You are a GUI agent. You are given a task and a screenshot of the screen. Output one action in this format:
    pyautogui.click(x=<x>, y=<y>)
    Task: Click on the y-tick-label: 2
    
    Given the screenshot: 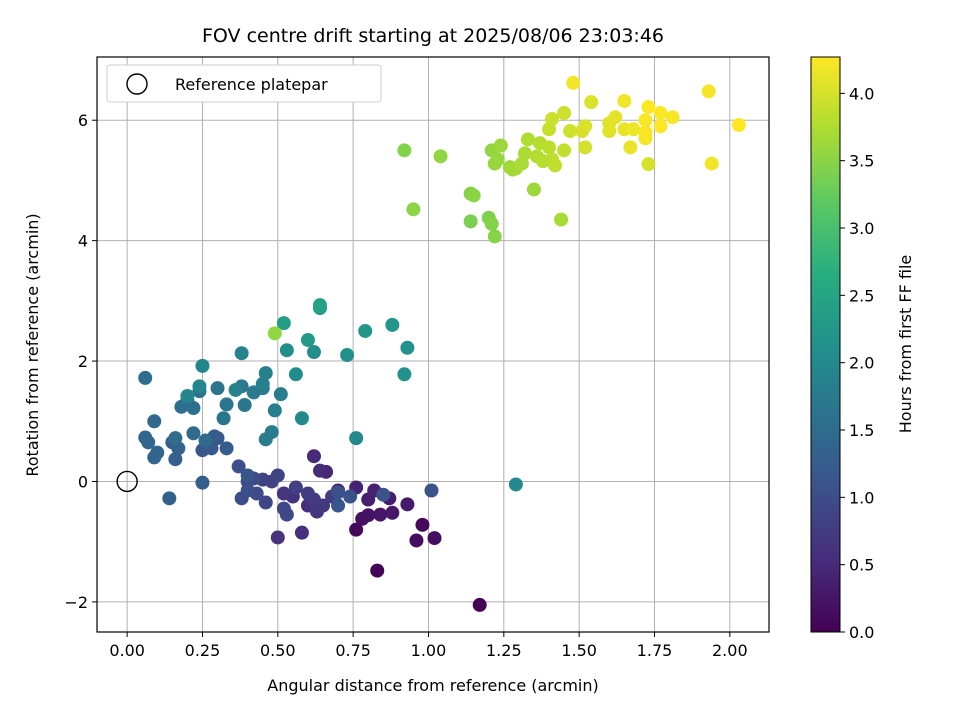 What is the action you would take?
    pyautogui.click(x=83, y=361)
    